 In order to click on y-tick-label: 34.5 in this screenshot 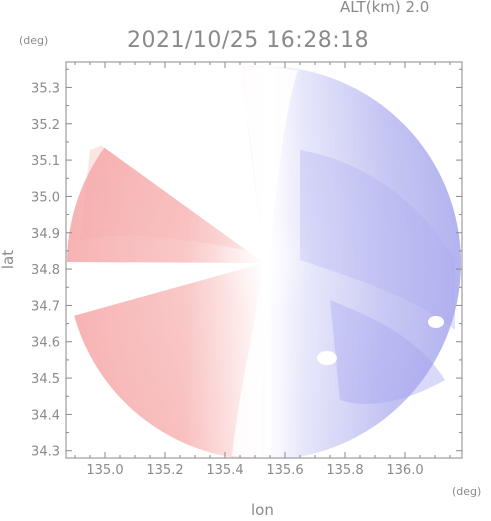, I will do `click(45, 379)`.